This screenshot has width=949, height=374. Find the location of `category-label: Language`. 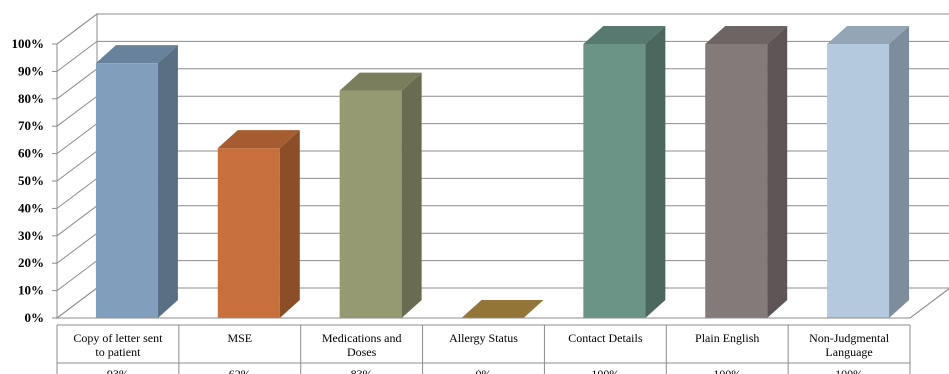

category-label: Language is located at coordinates (848, 352).